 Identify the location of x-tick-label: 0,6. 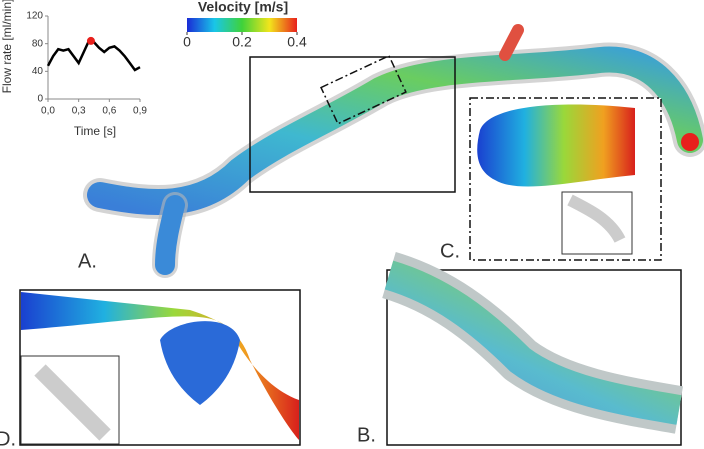
(109, 111).